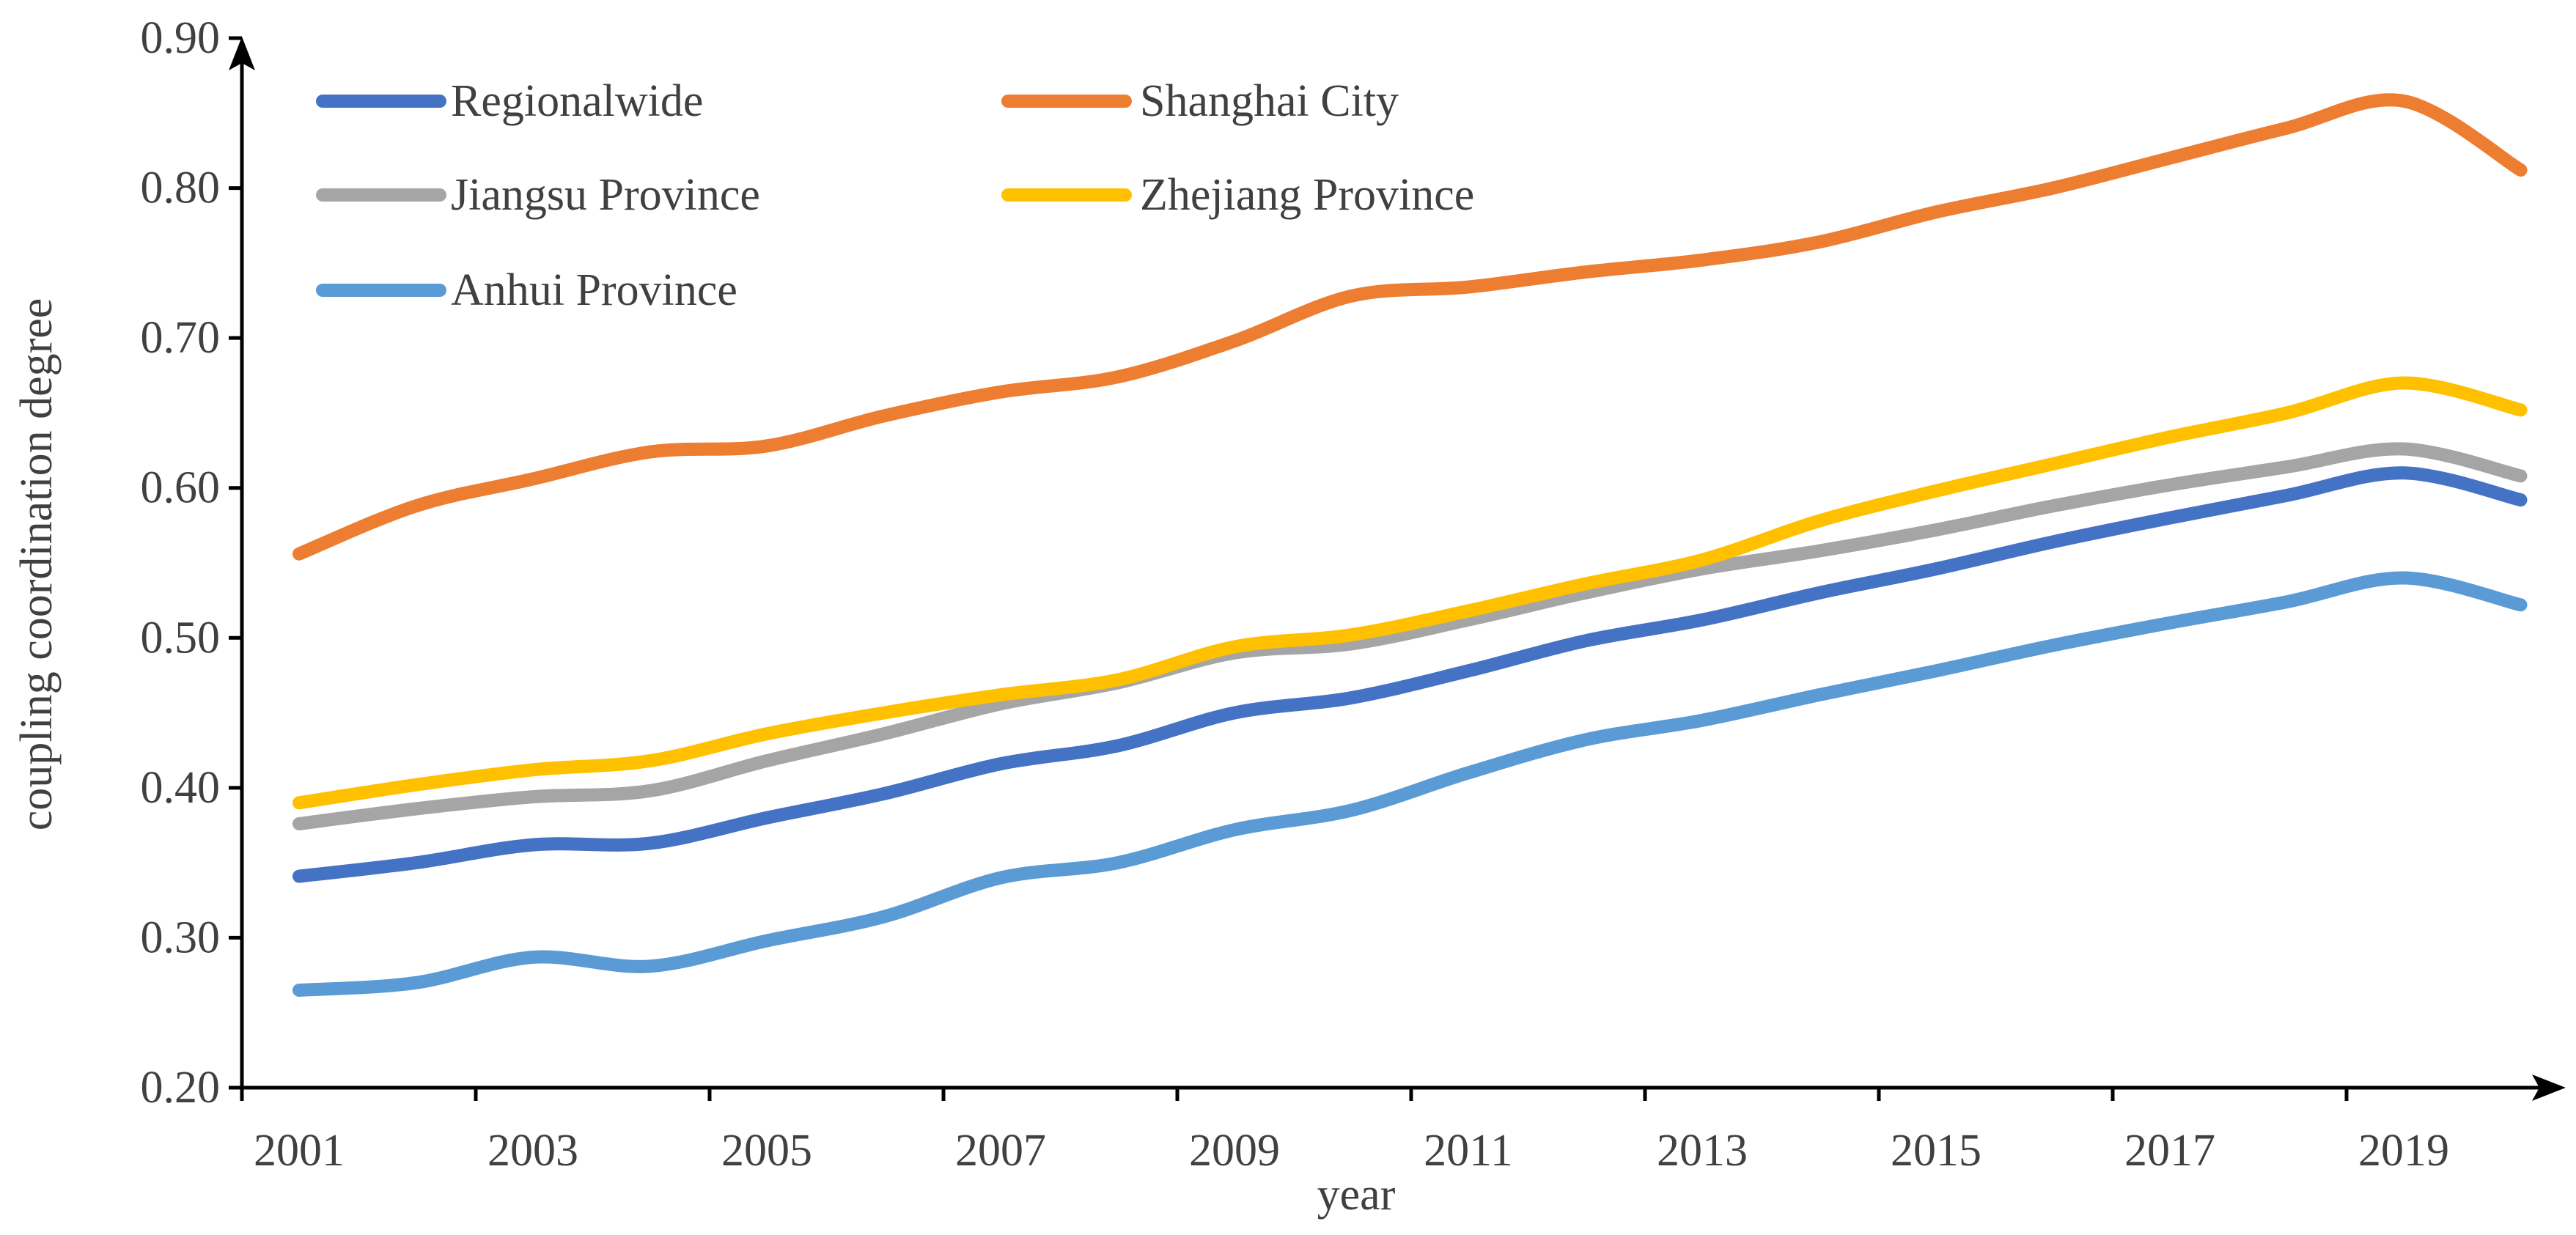 This screenshot has height=1235, width=2576. Describe the element at coordinates (1234, 1151) in the screenshot. I see `x-tick-label: 2009` at that location.